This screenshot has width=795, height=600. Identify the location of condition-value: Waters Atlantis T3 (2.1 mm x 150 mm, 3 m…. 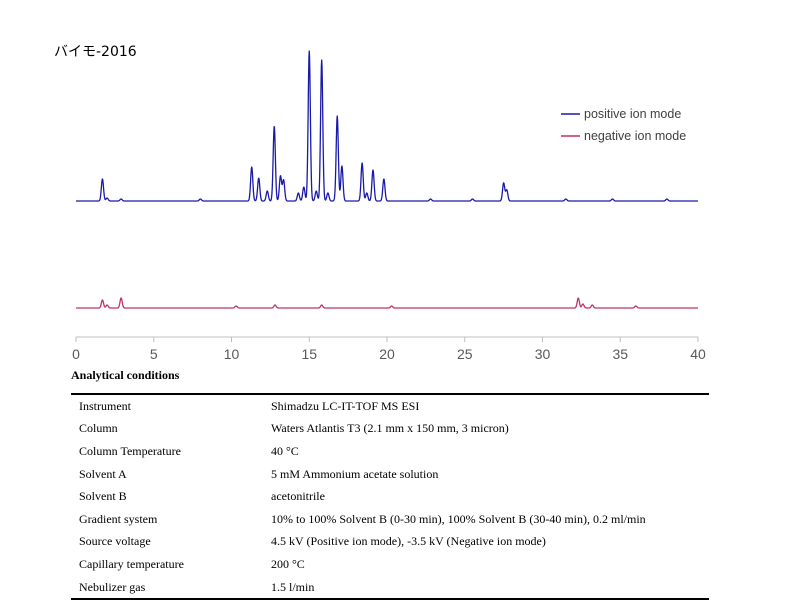
(390, 428).